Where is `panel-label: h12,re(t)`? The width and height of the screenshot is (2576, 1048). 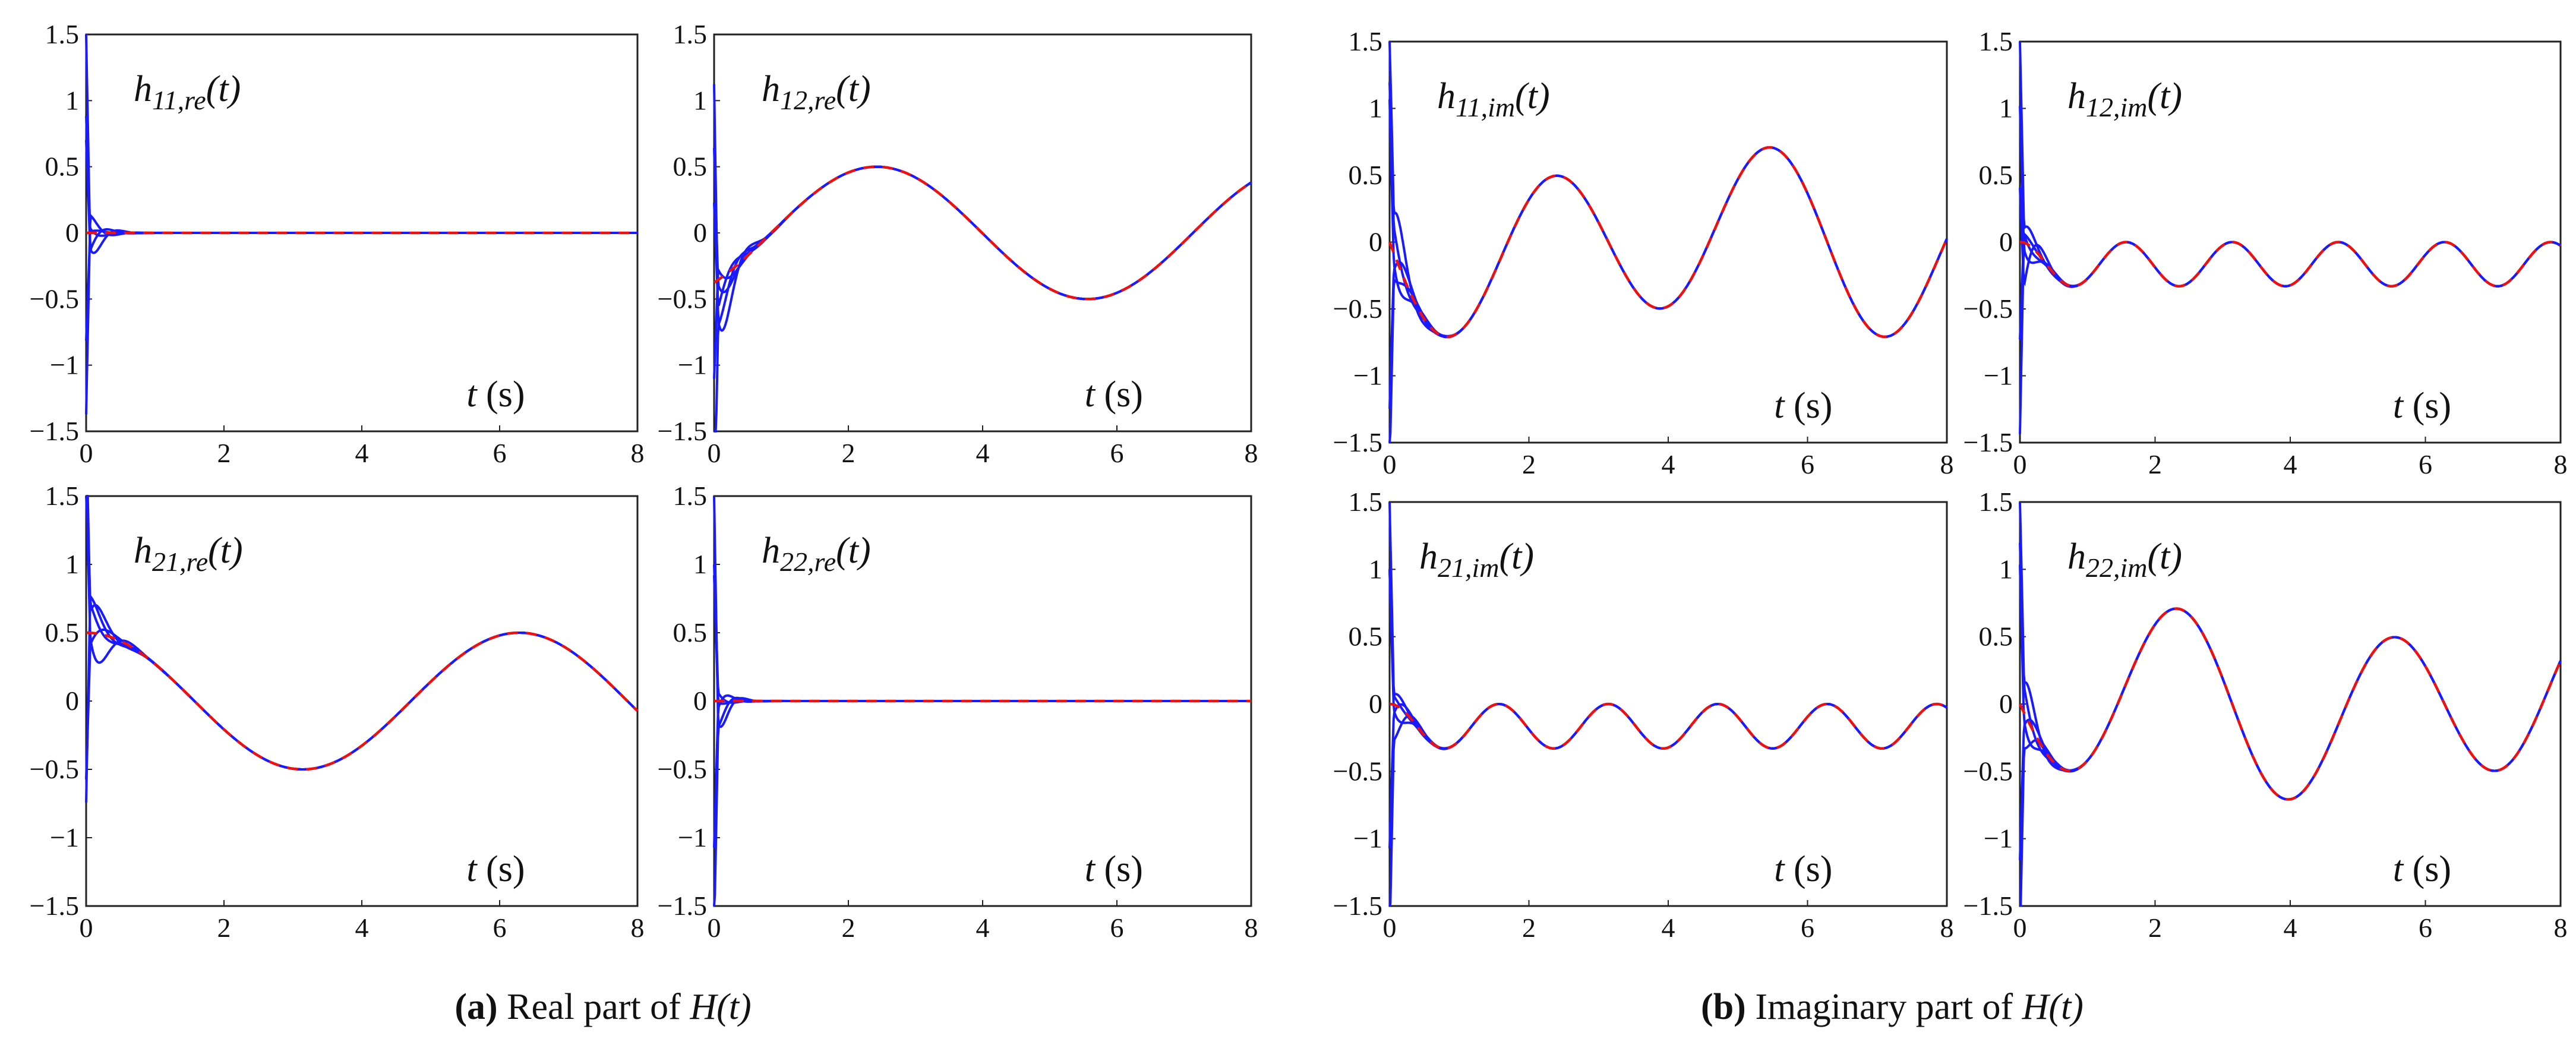
panel-label: h12,re(t) is located at coordinates (816, 92).